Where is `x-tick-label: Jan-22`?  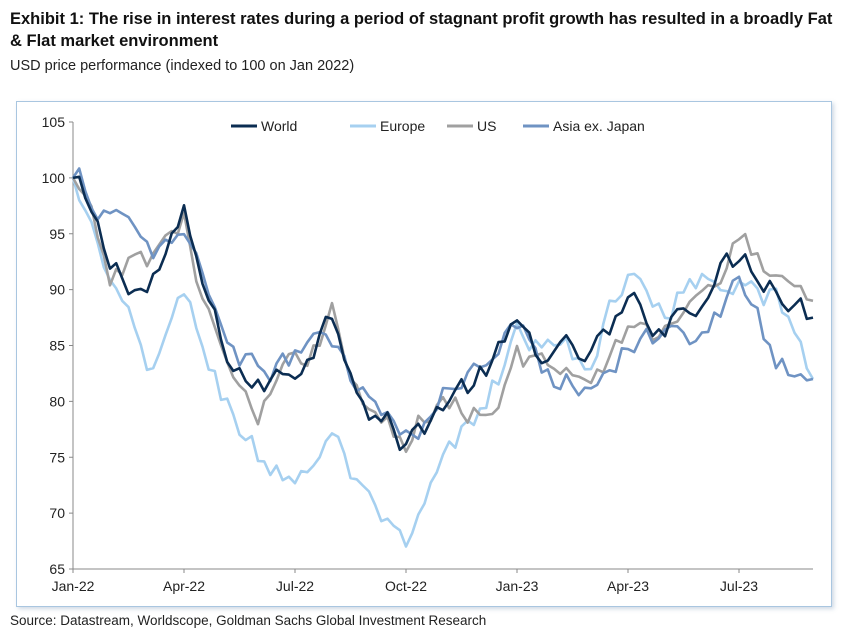
x-tick-label: Jan-22 is located at coordinates (73, 586).